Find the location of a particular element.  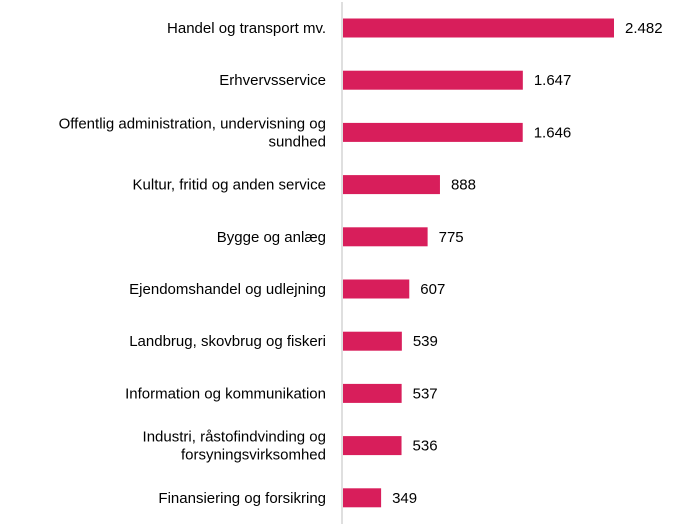

data-label: 1.647 is located at coordinates (553, 80).